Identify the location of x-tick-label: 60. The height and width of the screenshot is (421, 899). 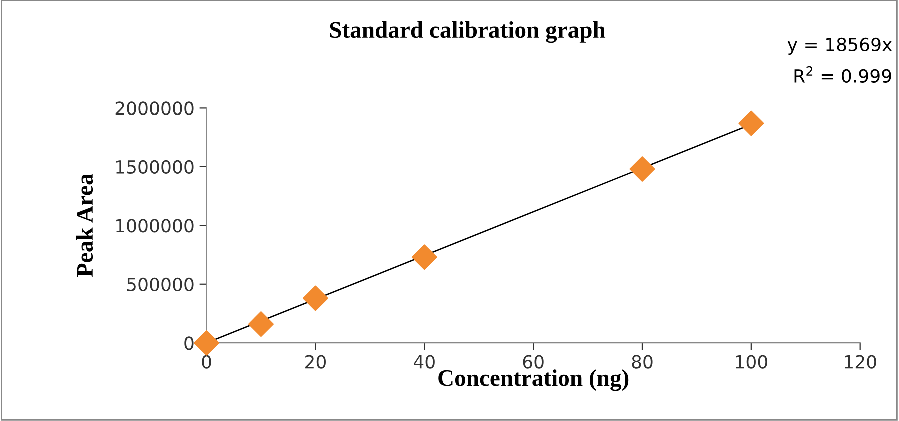
(533, 362).